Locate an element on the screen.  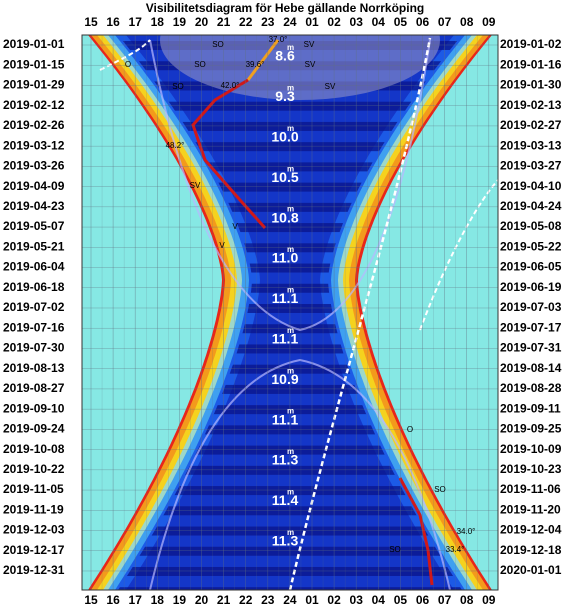
date-label-left: 2019-03-12 is located at coordinates (34, 145).